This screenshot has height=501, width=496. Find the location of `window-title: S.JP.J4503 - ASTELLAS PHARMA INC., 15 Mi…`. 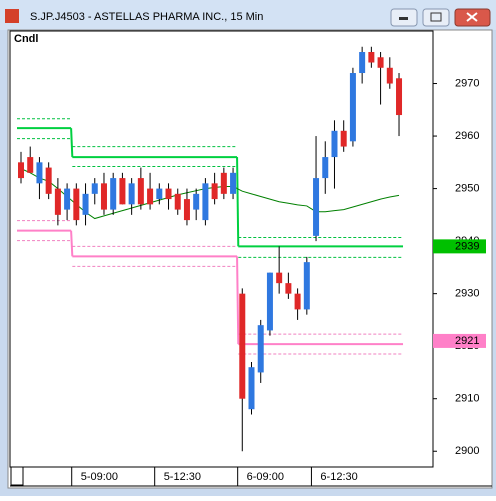

window-title: S.JP.J4503 - ASTELLAS PHARMA INC., 15 Mi… is located at coordinates (146, 17).